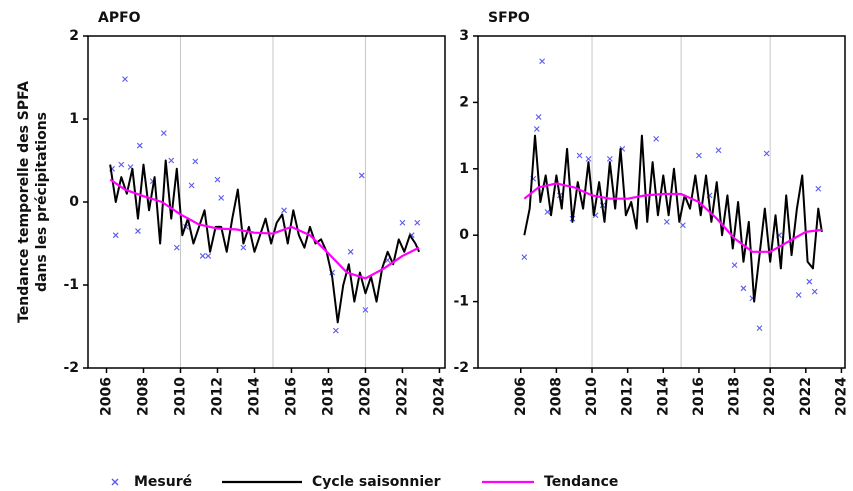  Describe the element at coordinates (115, 482) in the screenshot. I see `legend-marker` at that location.